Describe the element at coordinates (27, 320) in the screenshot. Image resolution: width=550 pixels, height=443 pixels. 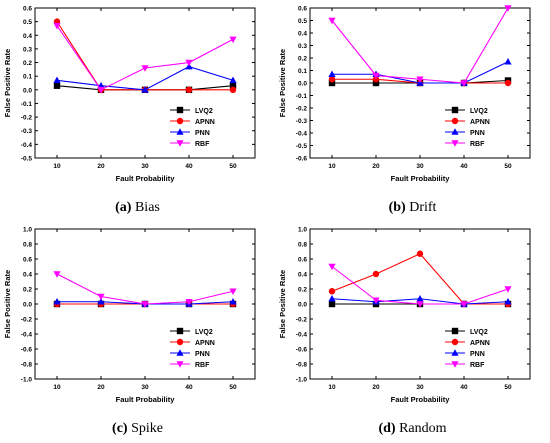
I see `y-tick-label: -0.2` at that location.